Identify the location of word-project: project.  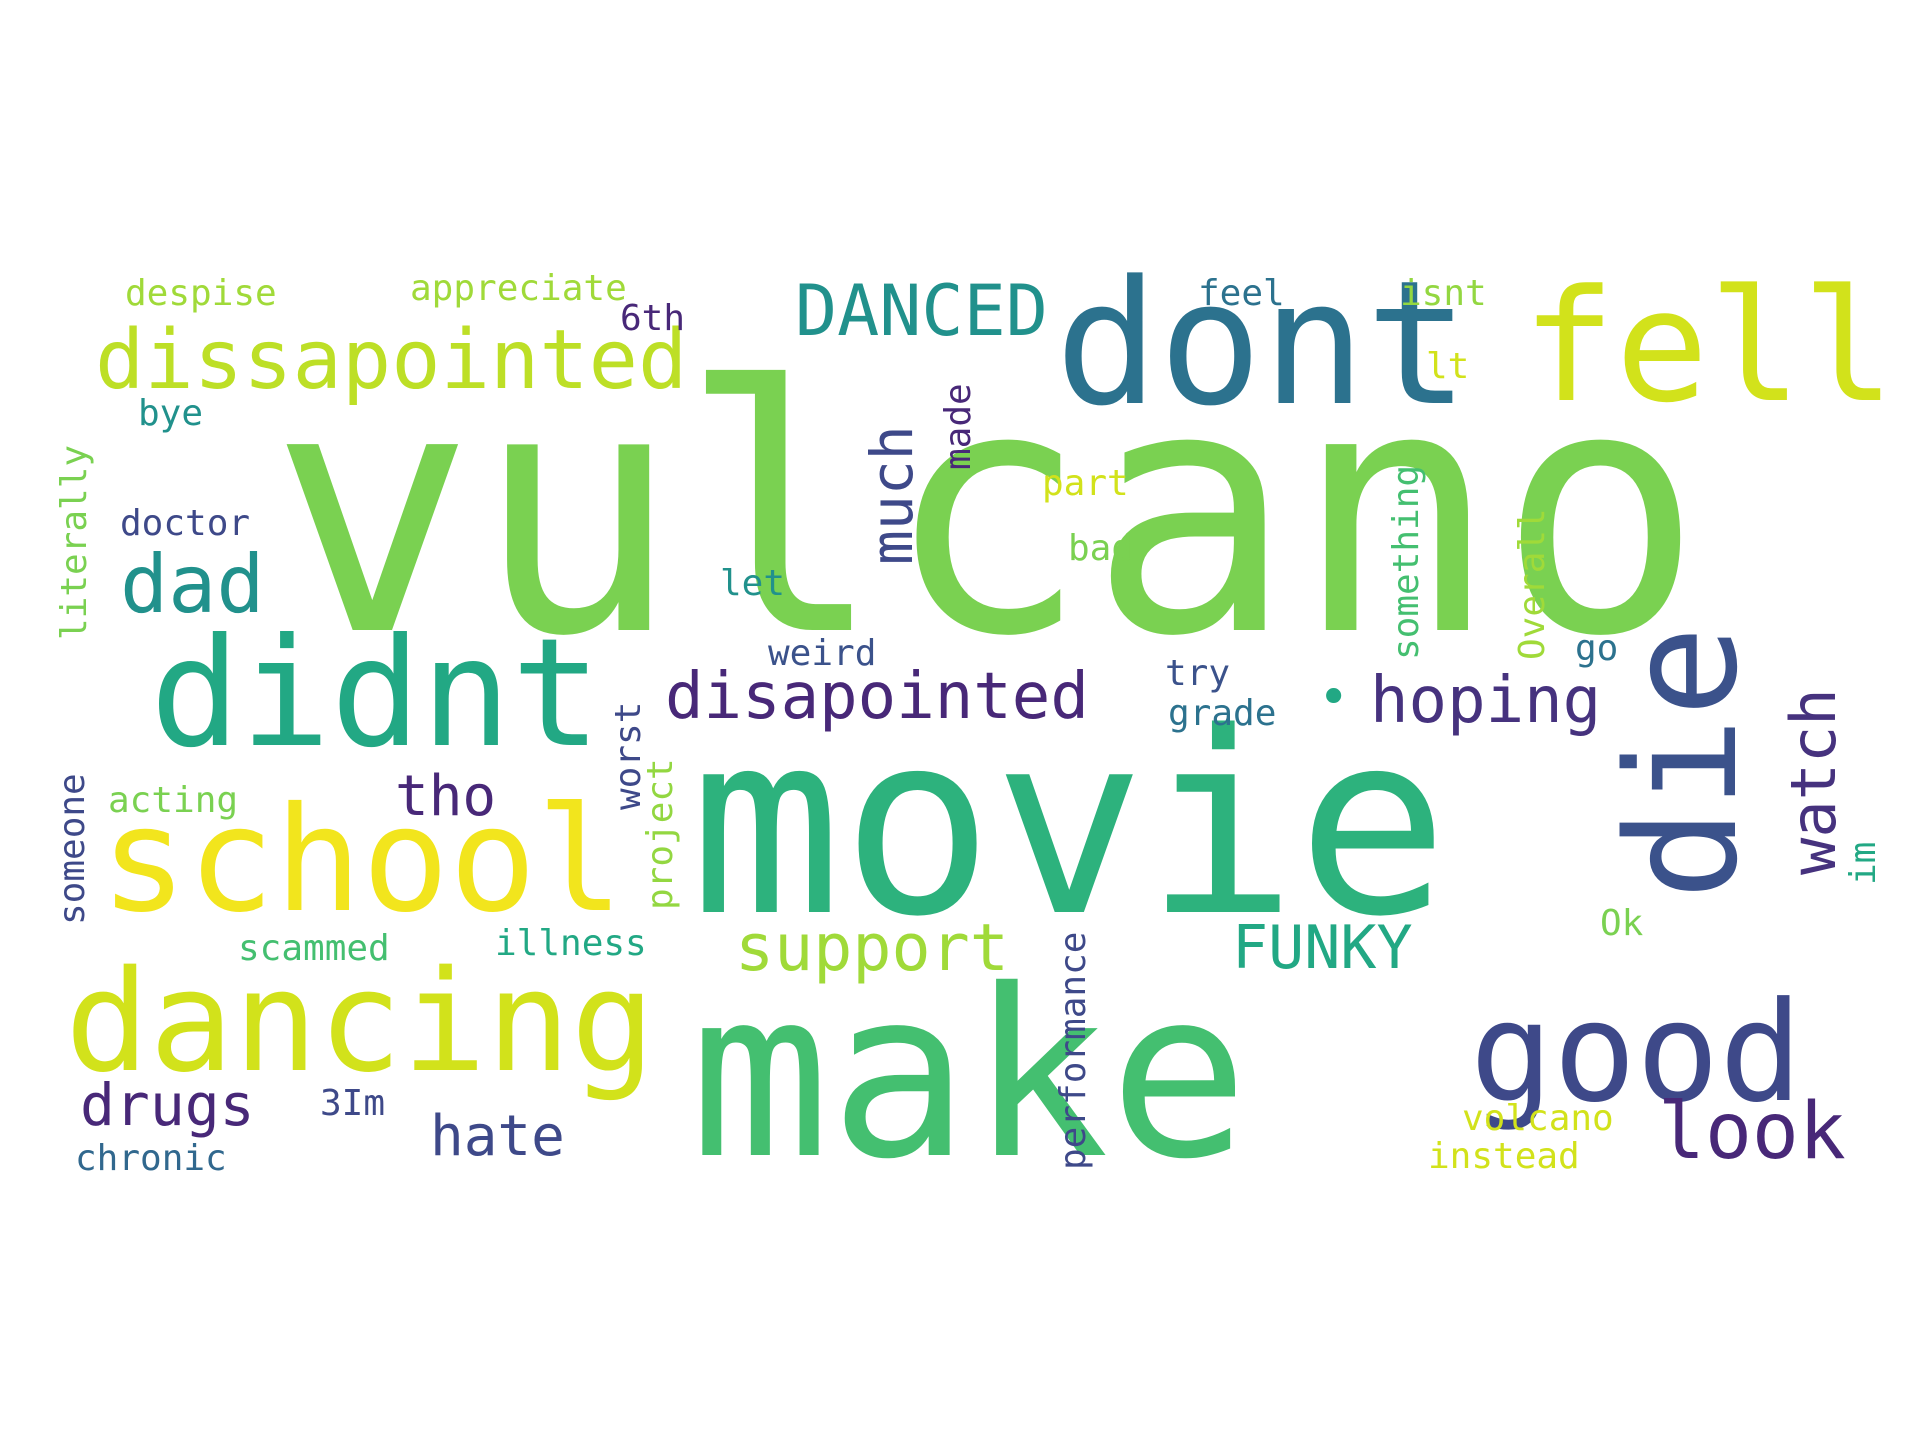
(660, 834).